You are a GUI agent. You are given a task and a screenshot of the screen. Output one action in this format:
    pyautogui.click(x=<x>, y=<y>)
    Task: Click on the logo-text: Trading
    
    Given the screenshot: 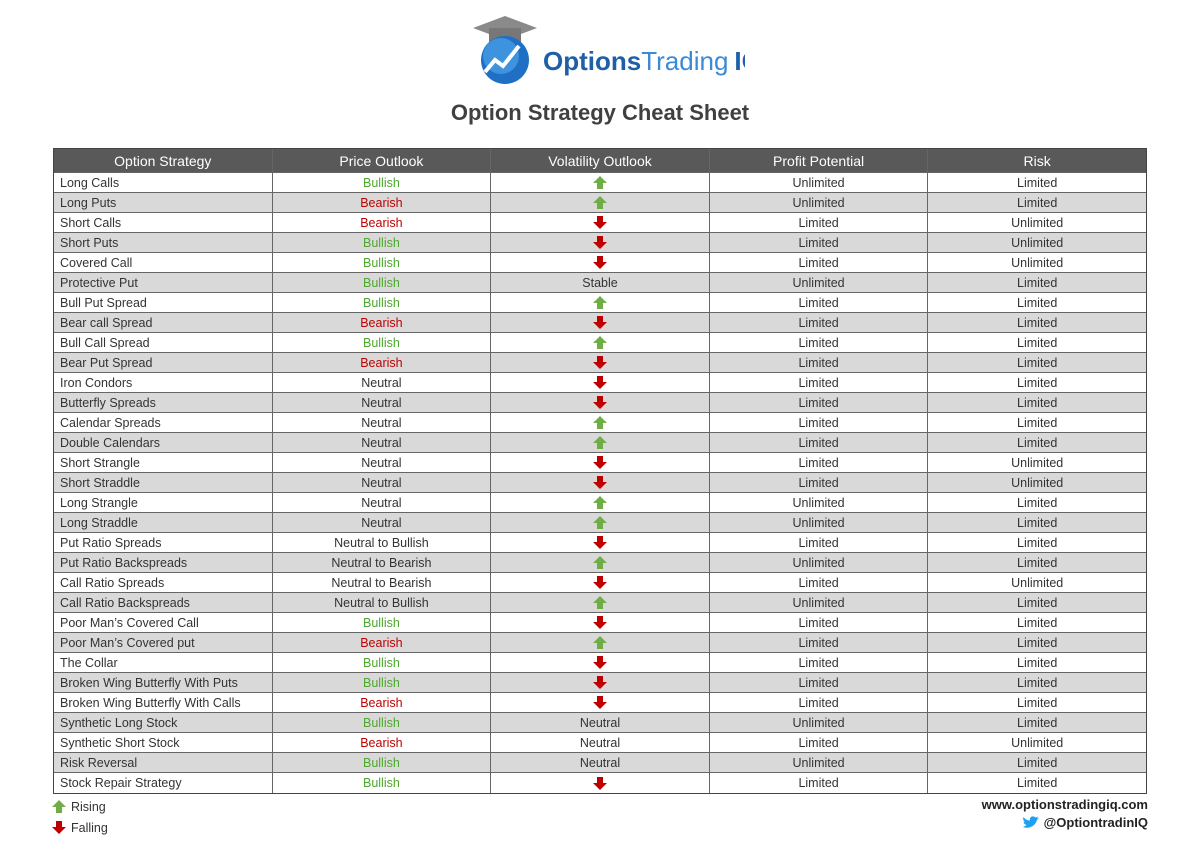 What is the action you would take?
    pyautogui.click(x=684, y=61)
    